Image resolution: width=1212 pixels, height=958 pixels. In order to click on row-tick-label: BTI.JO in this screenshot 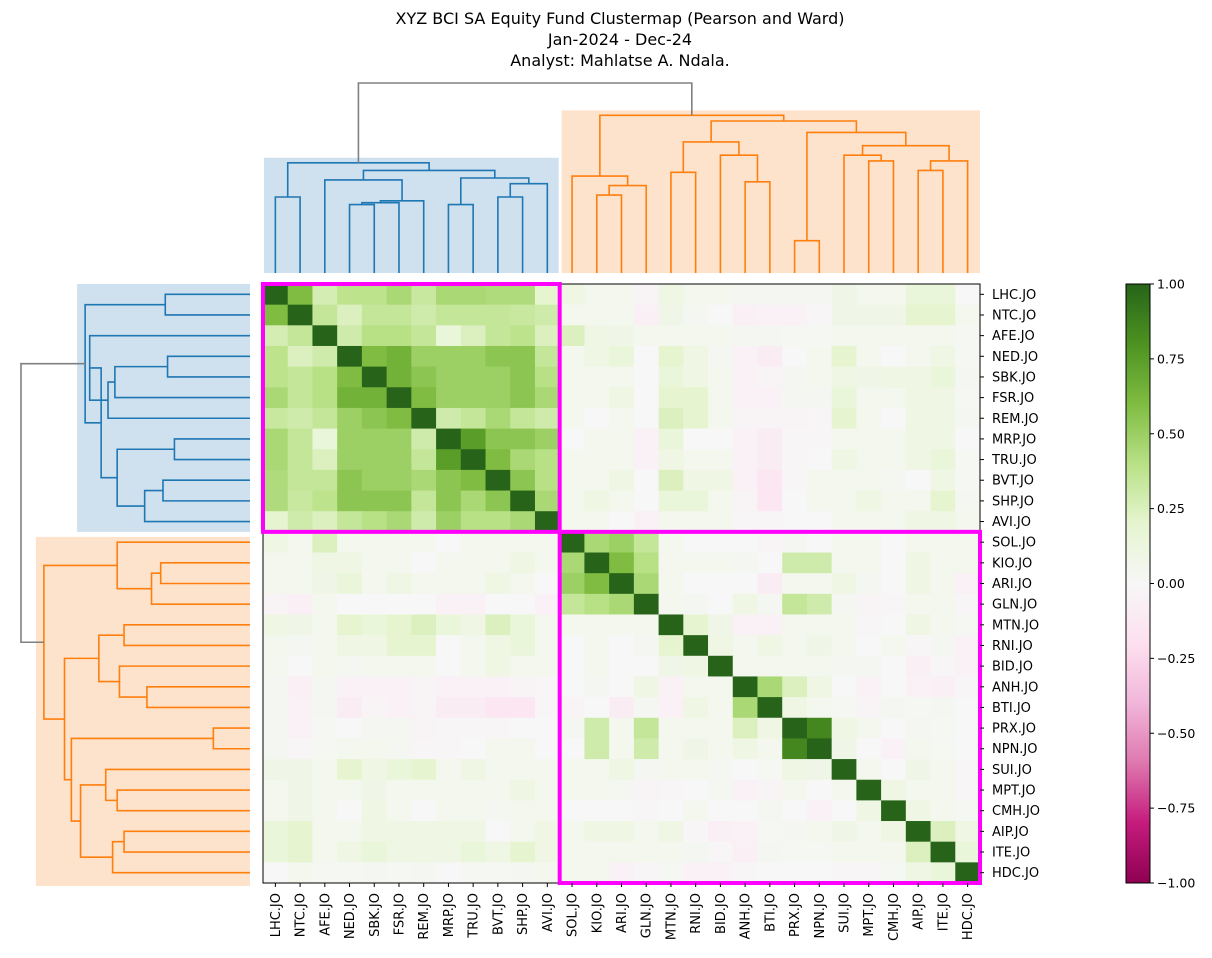, I will do `click(1011, 708)`.